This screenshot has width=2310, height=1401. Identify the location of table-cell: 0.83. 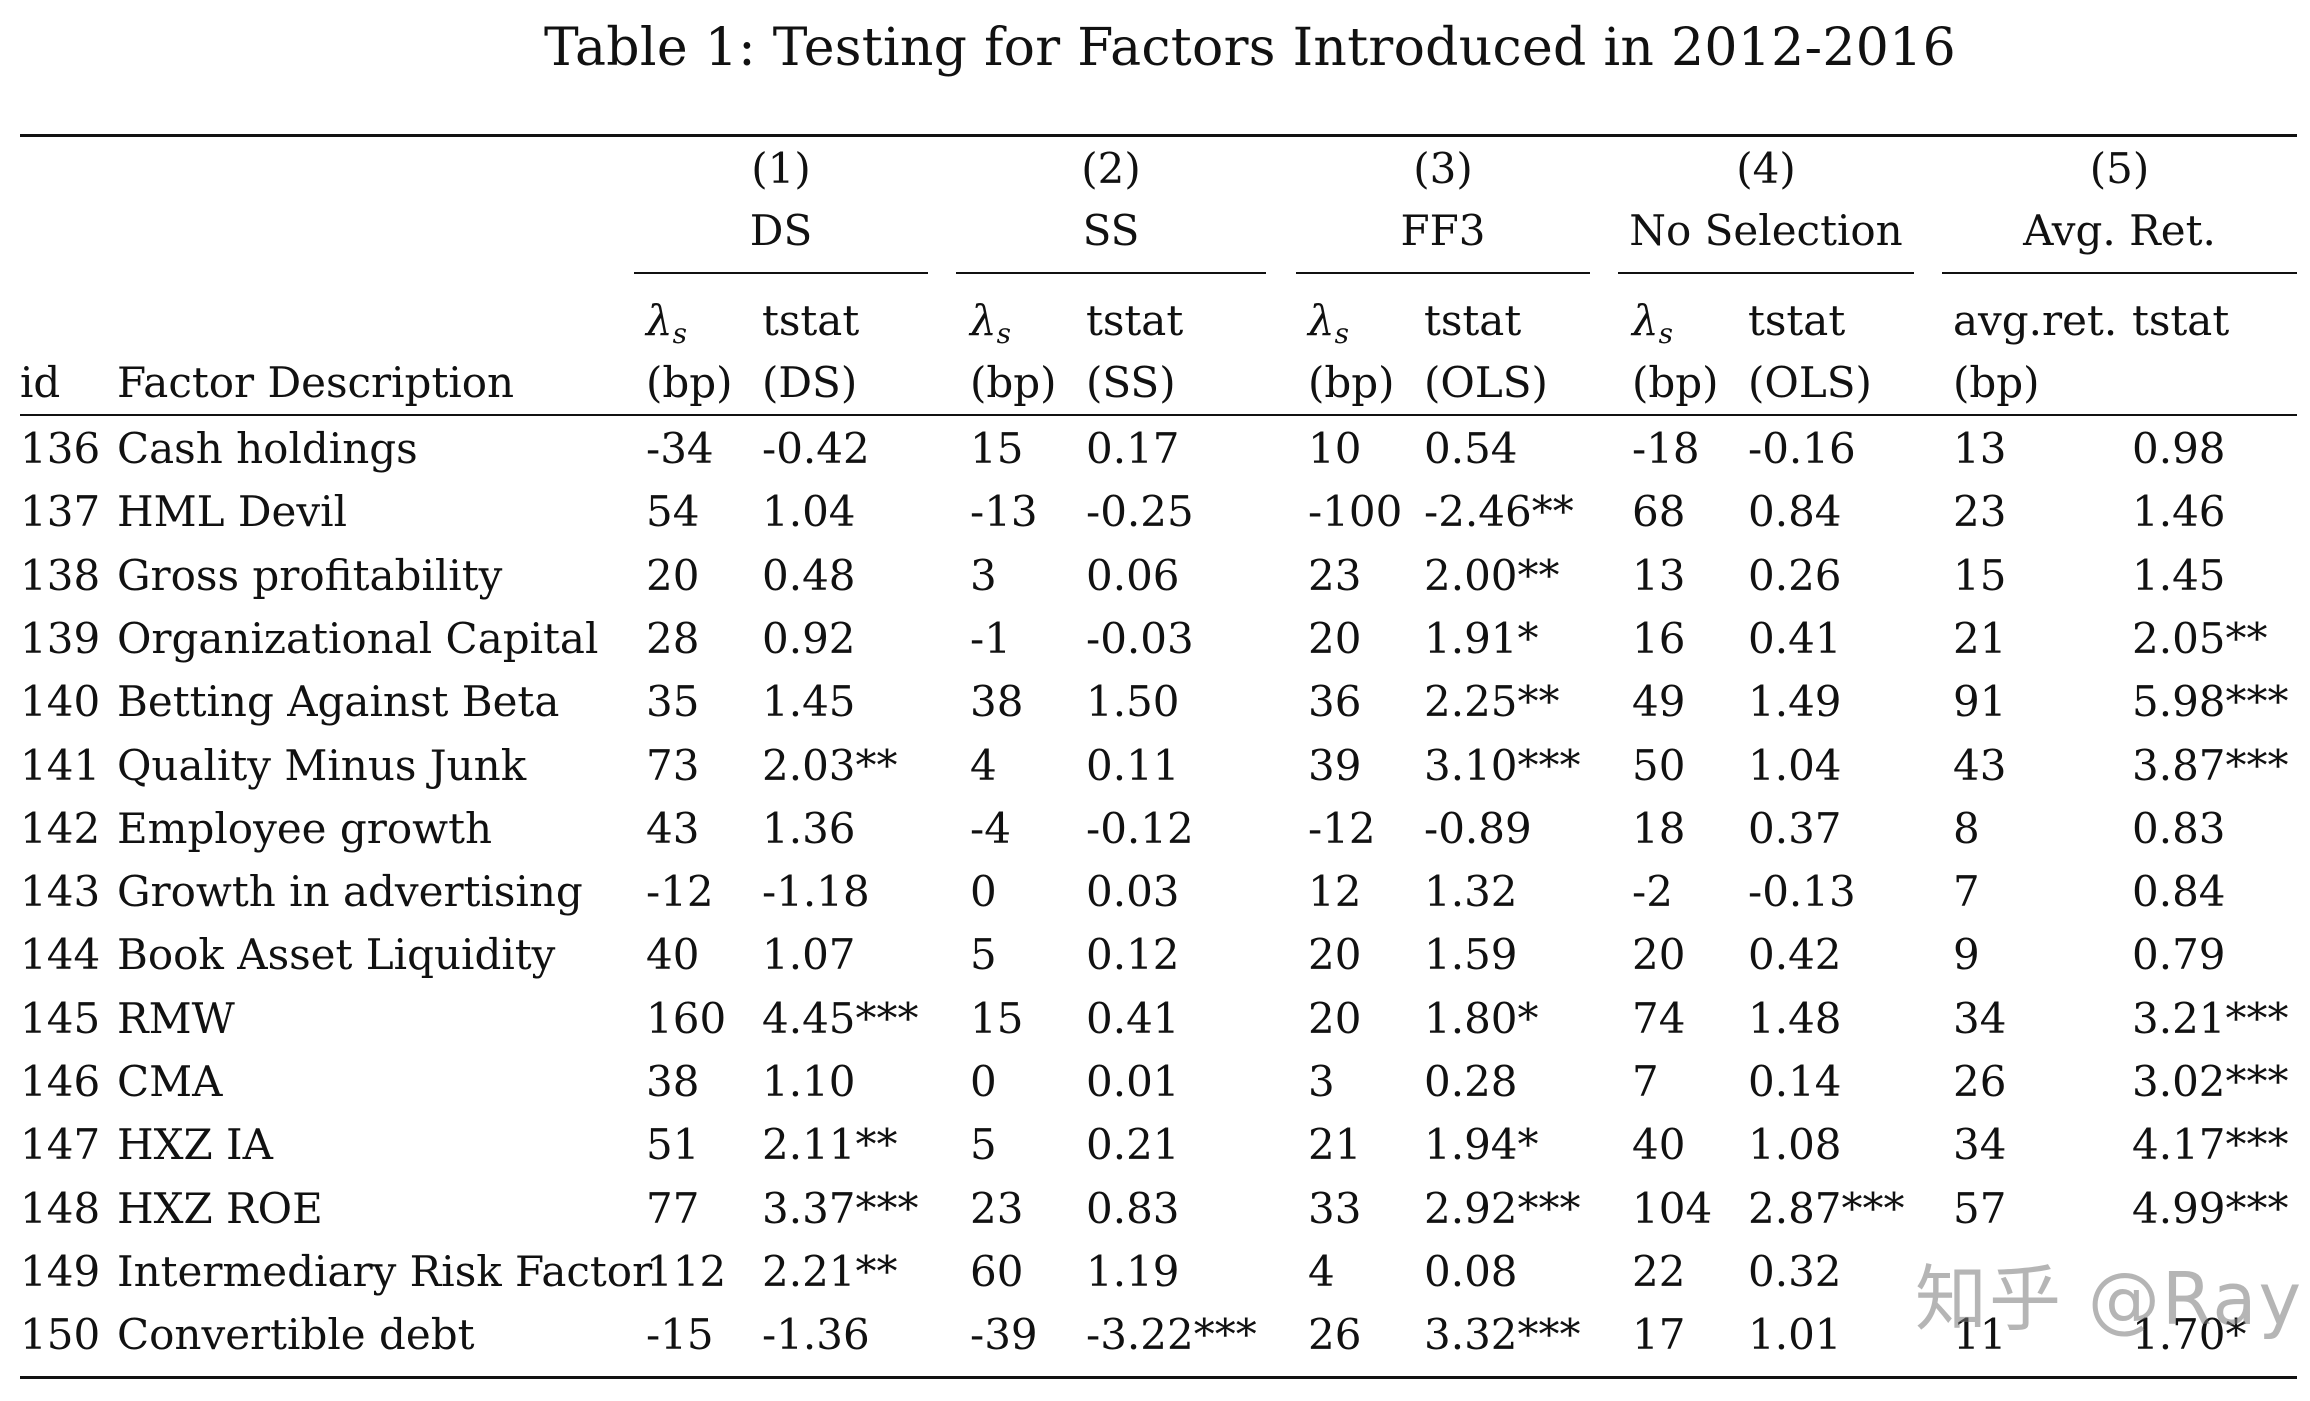
(2179, 828).